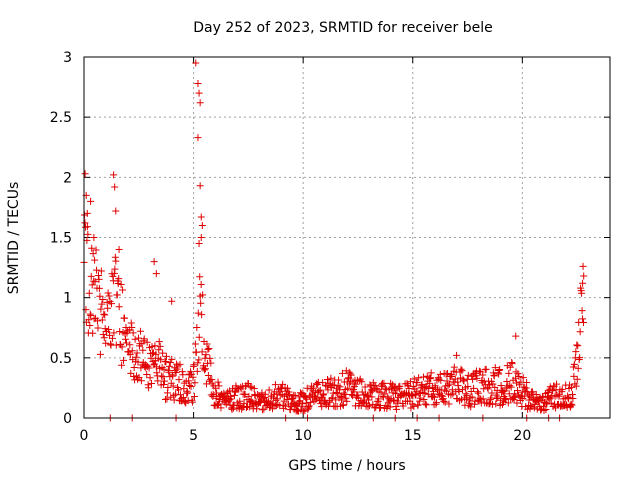 This screenshot has width=640, height=480. Describe the element at coordinates (193, 436) in the screenshot. I see `x-tick-label: 5` at that location.